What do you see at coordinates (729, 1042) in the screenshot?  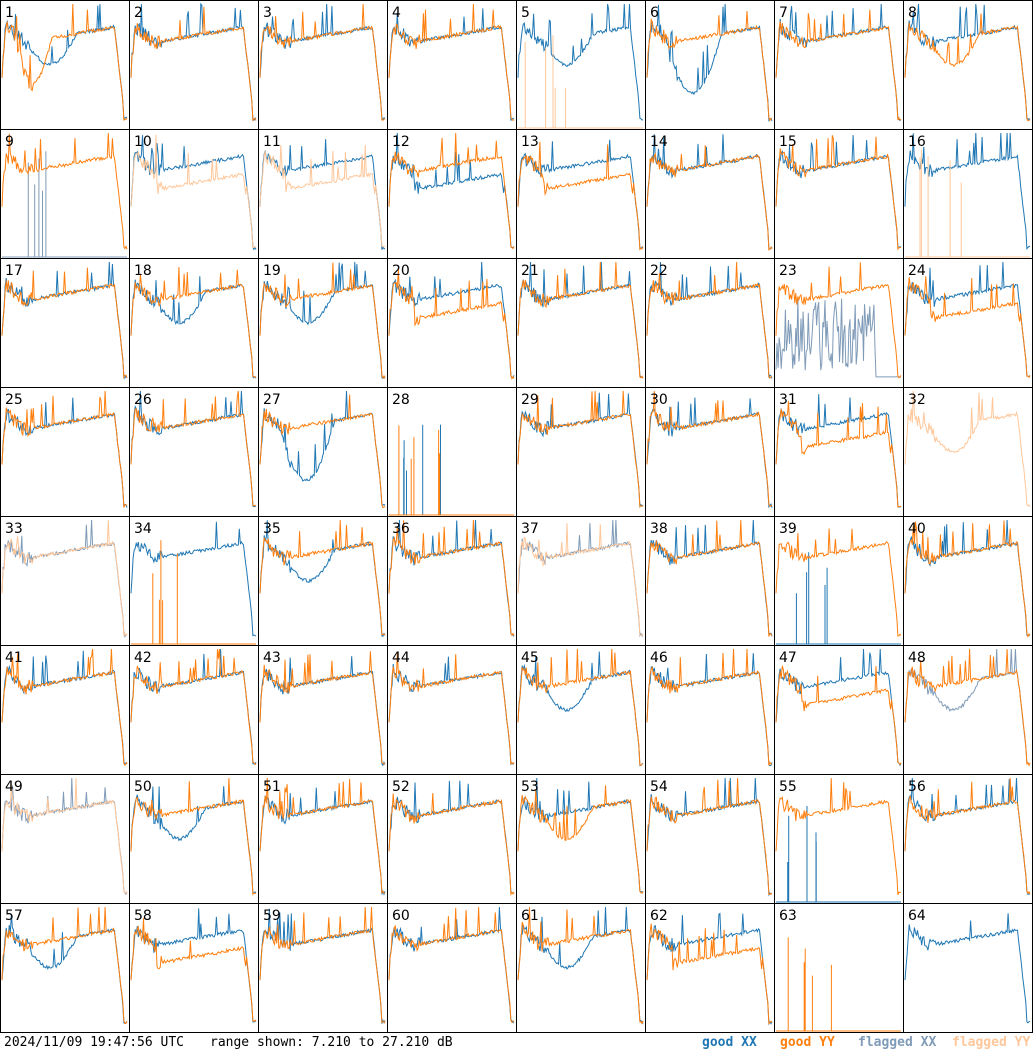 I see `legend-good-xx: good XX` at bounding box center [729, 1042].